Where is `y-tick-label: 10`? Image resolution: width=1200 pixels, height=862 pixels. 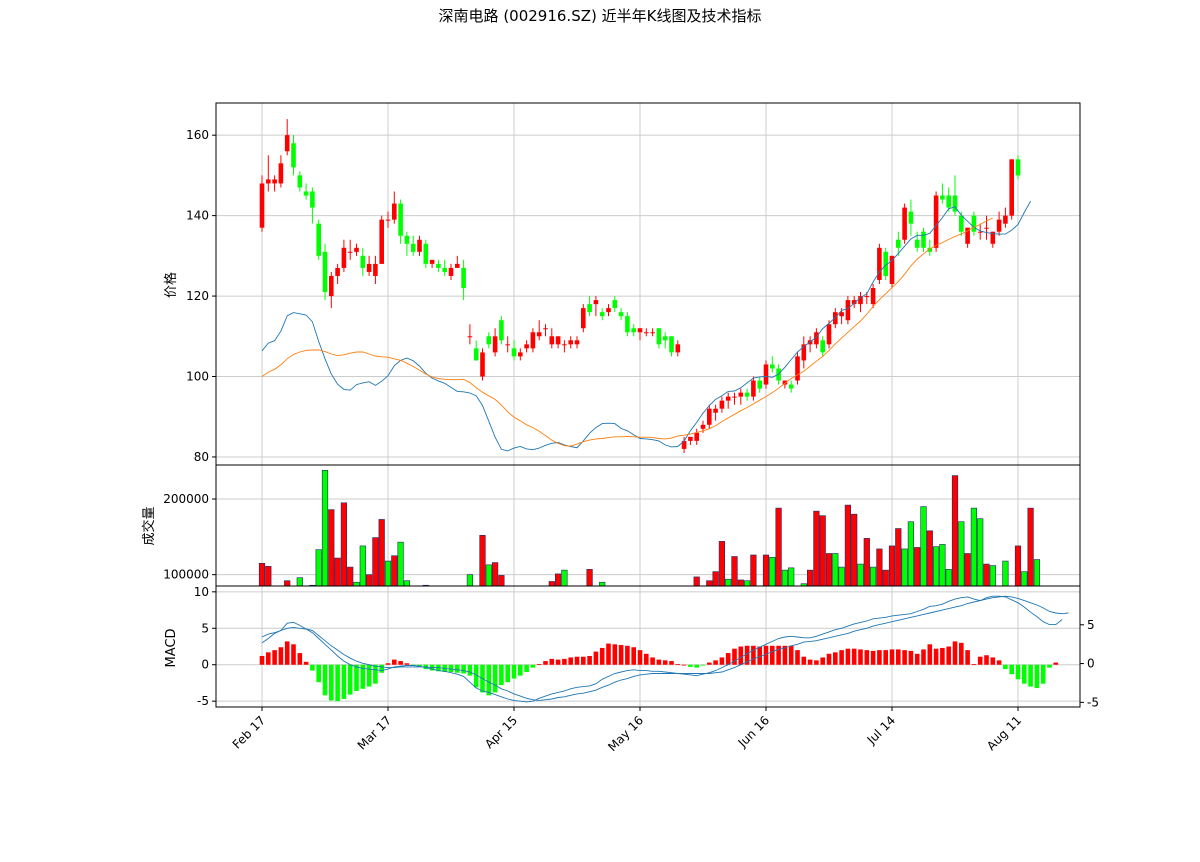
y-tick-label: 10 is located at coordinates (201, 592).